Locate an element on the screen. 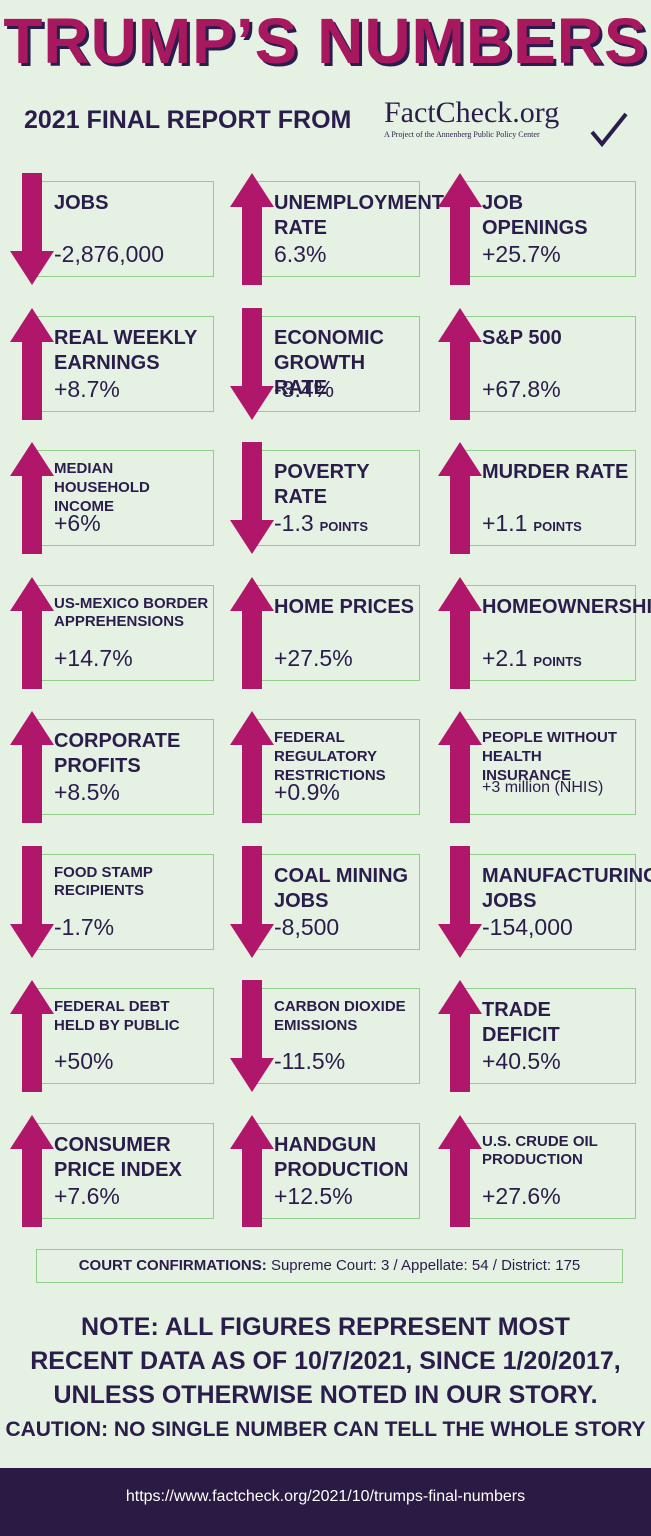 The width and height of the screenshot is (651, 1536). stat-value: +50% is located at coordinates (84, 1061).